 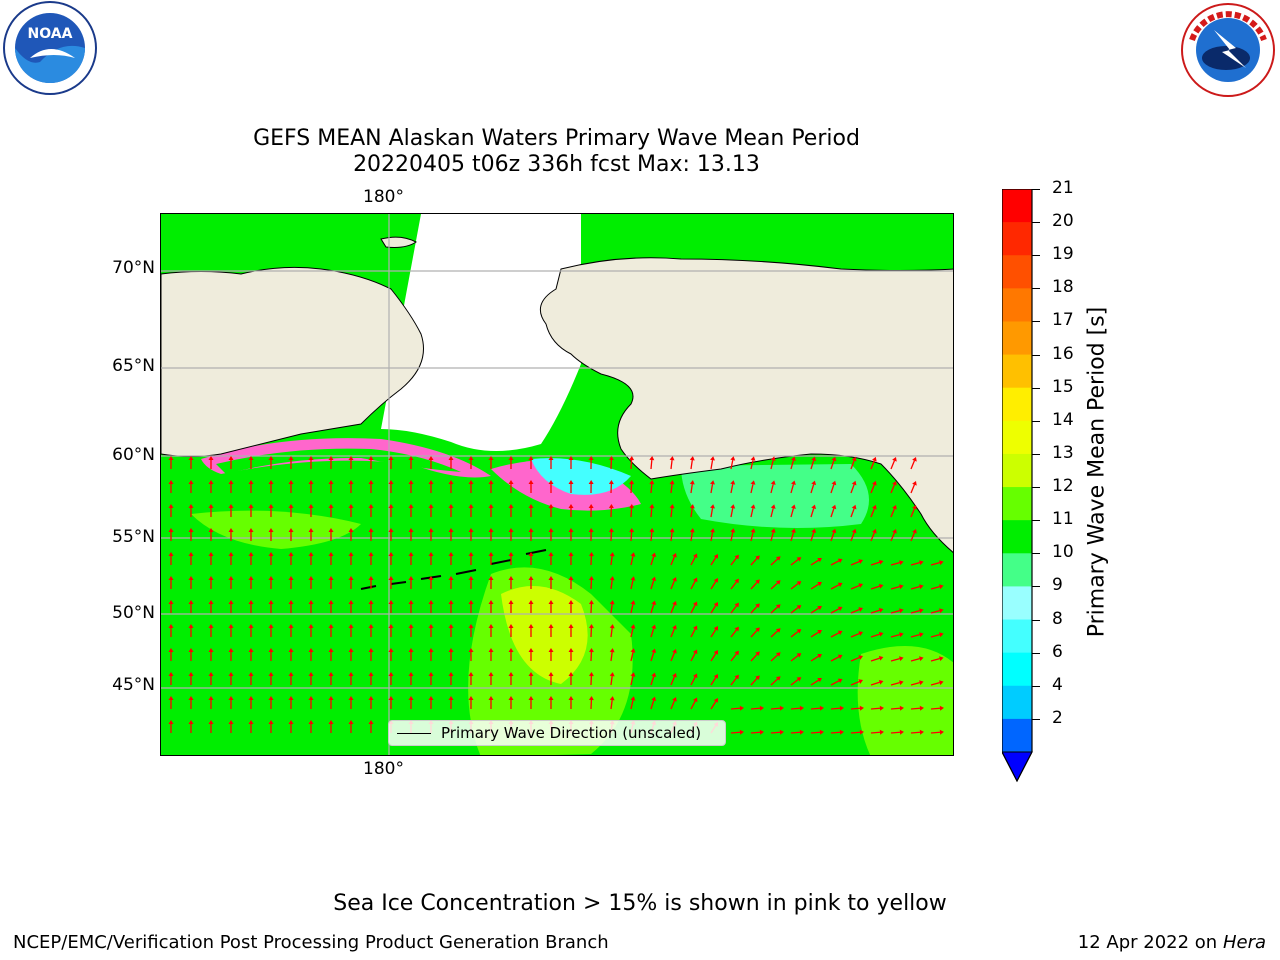 I want to click on land-chukotka, so click(x=292, y=361).